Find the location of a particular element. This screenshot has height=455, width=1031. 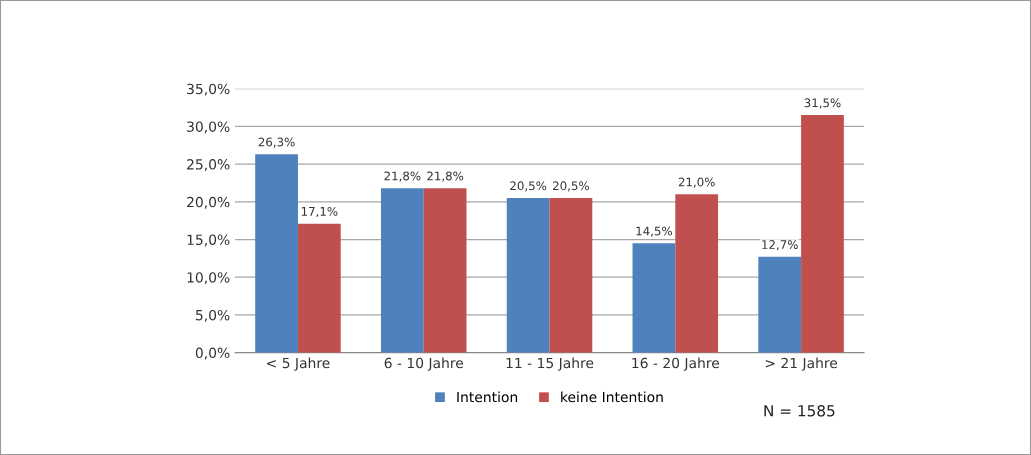

data-label: 14,5% is located at coordinates (654, 231).